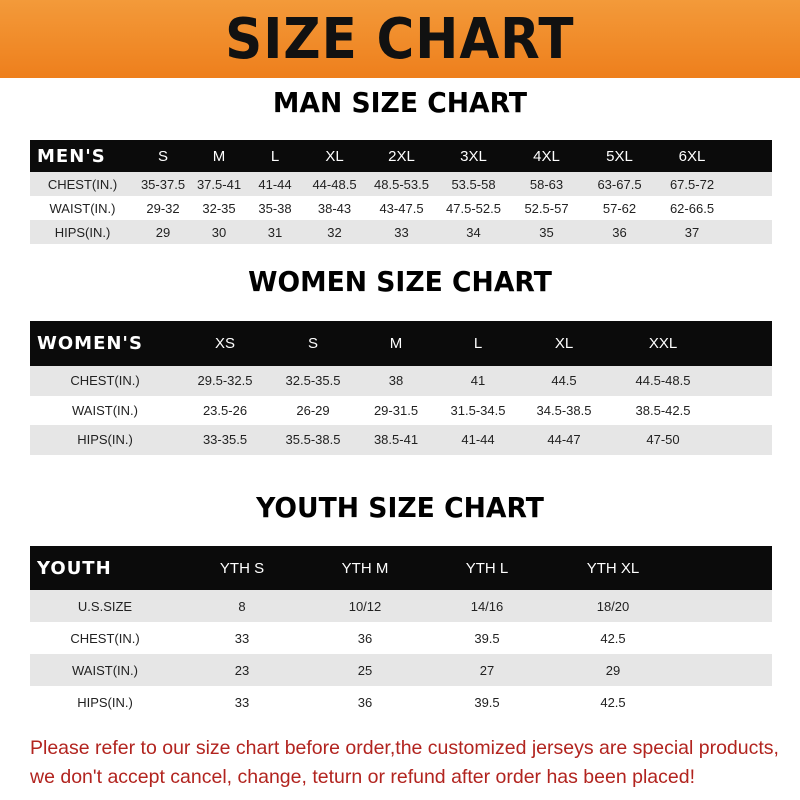 The height and width of the screenshot is (800, 800). What do you see at coordinates (396, 440) in the screenshot?
I see `value-cell: 38.5-41` at bounding box center [396, 440].